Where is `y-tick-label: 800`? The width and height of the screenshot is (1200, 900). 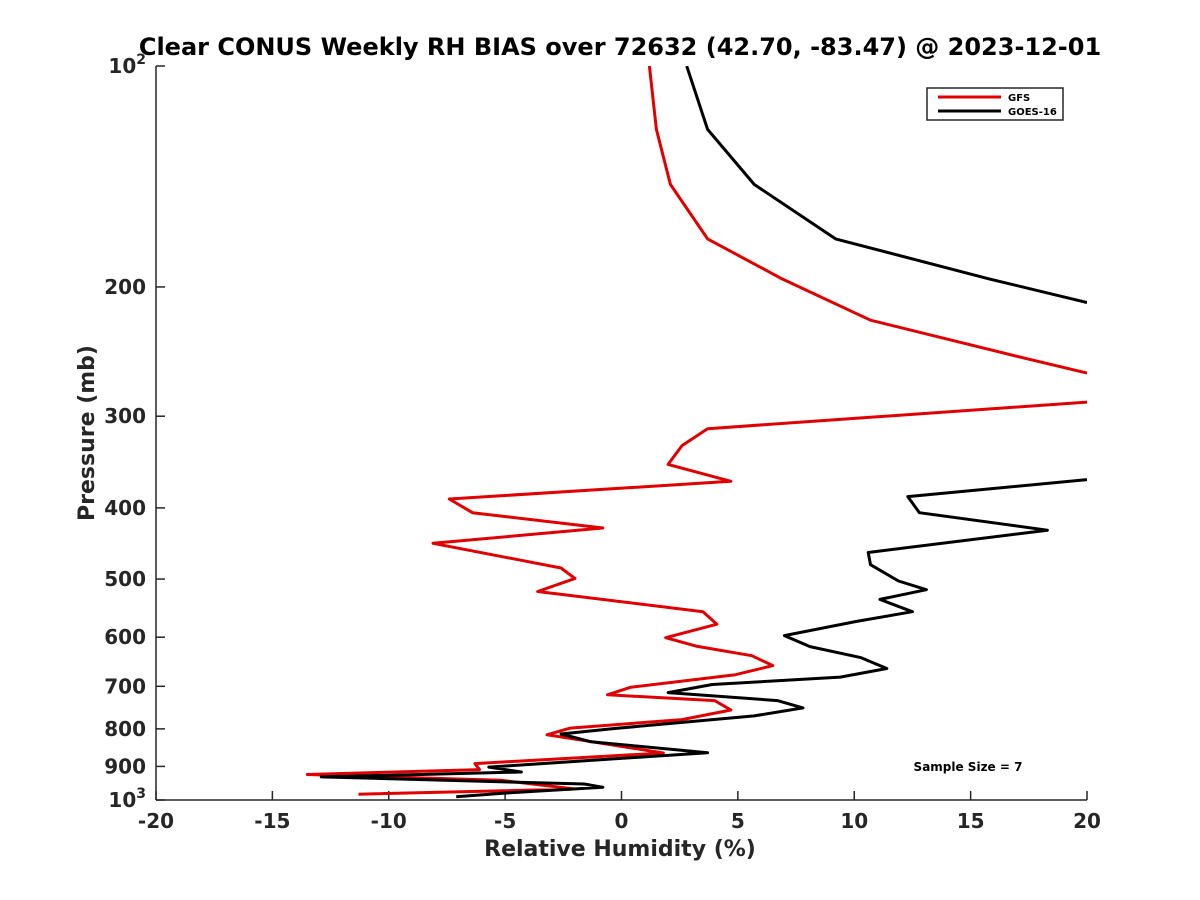
y-tick-label: 800 is located at coordinates (125, 729).